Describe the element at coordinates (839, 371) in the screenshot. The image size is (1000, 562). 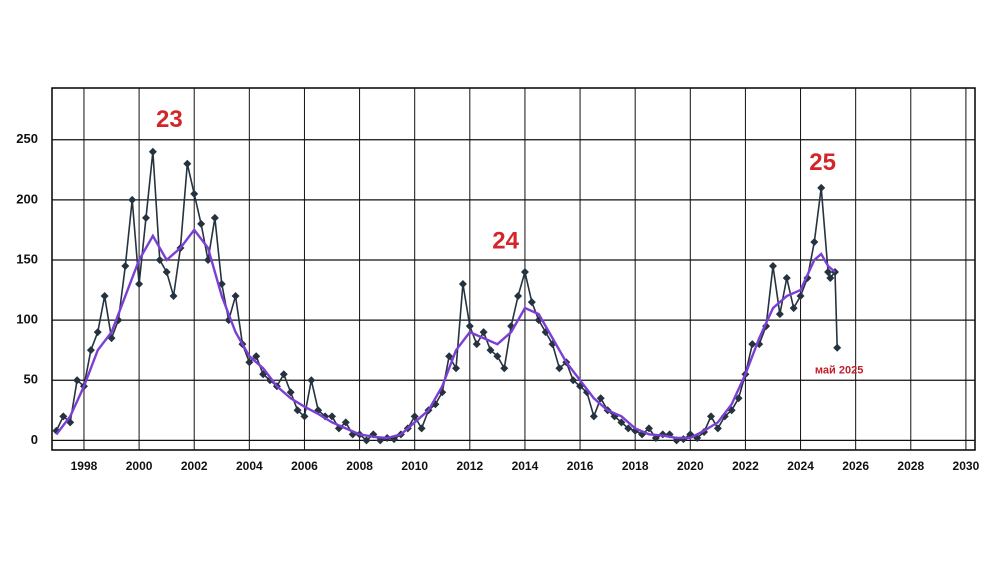
I see `annotation: май 2025` at that location.